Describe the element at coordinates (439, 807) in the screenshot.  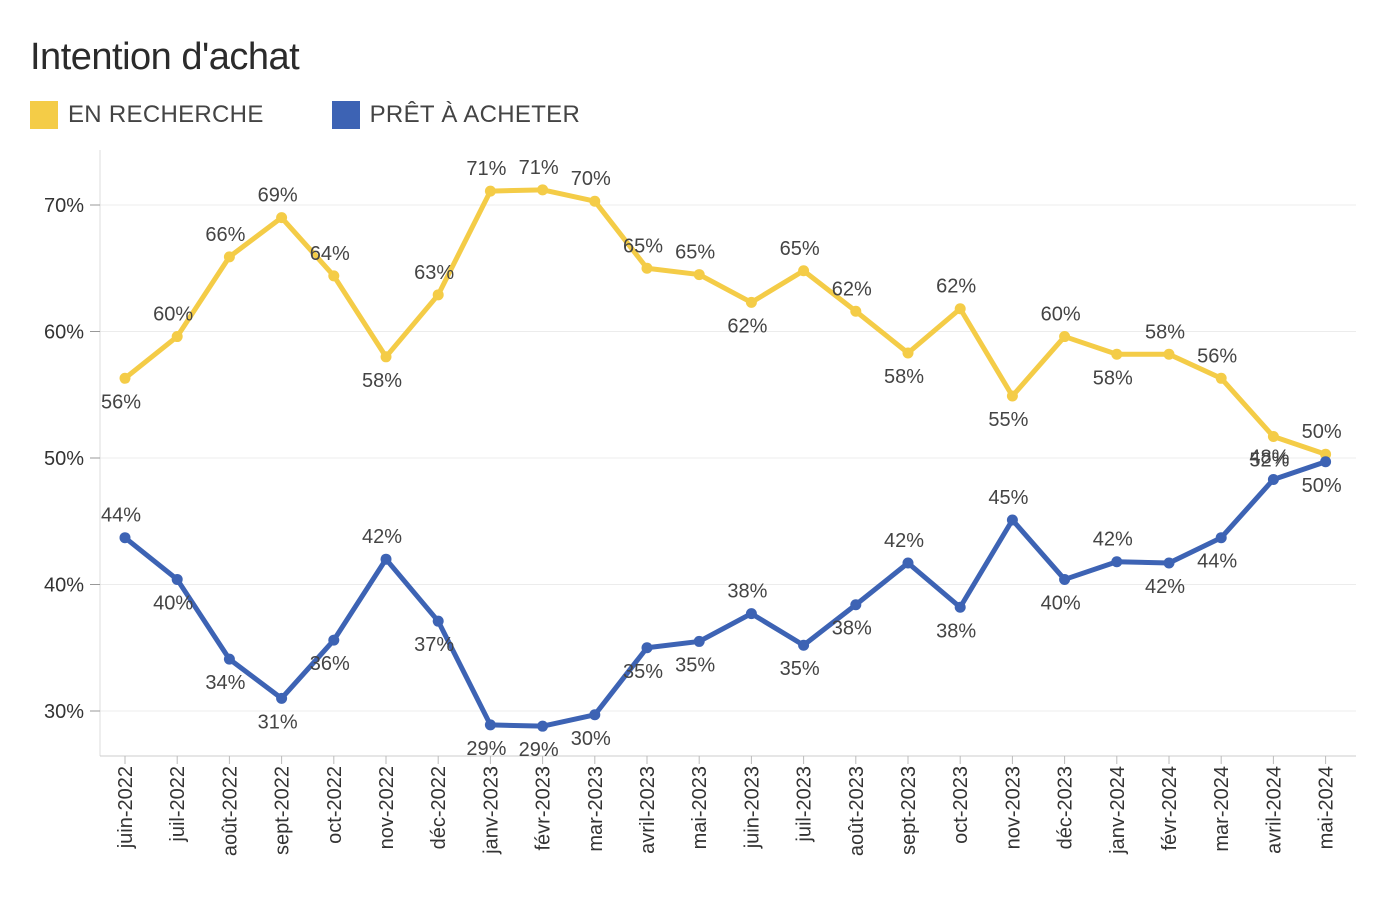
I see `x-tick-label: déc-2022` at that location.